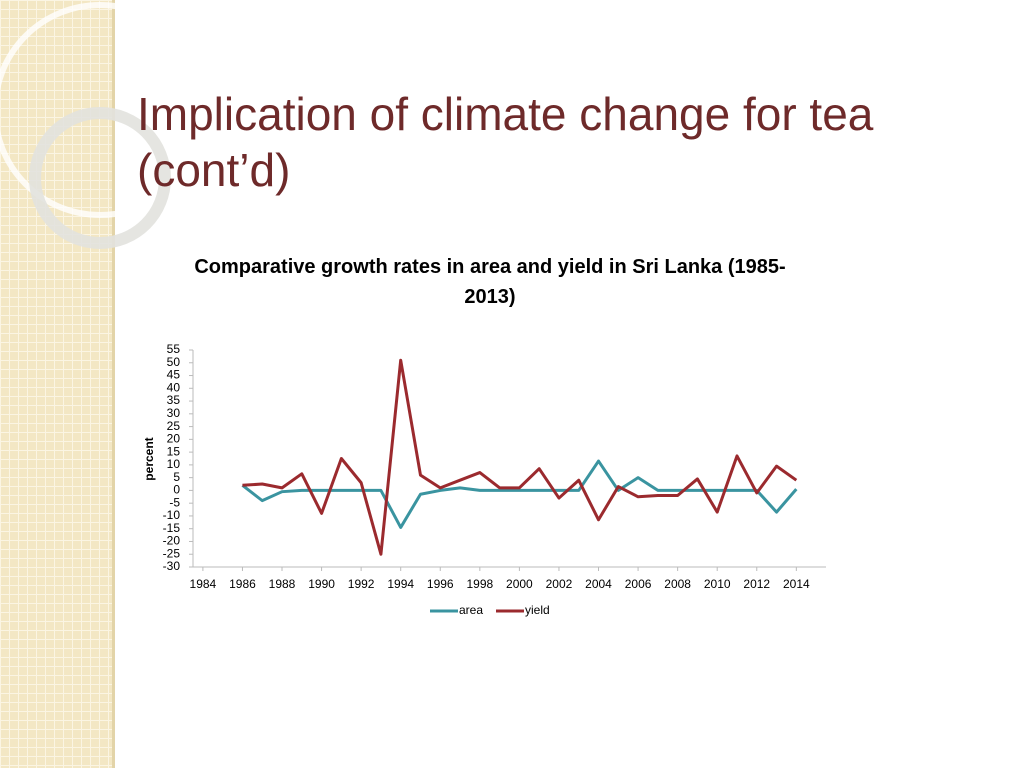 The width and height of the screenshot is (1024, 768). I want to click on y-tick-label: 0, so click(176, 490).